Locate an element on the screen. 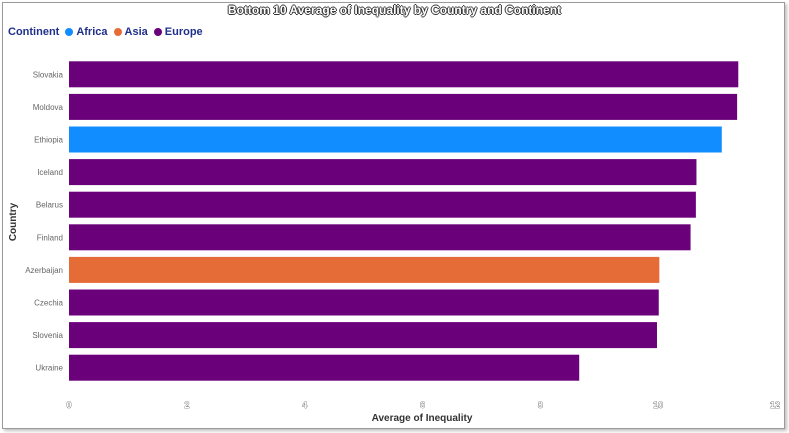 Image resolution: width=789 pixels, height=433 pixels. x-tick-label: 12 is located at coordinates (775, 405).